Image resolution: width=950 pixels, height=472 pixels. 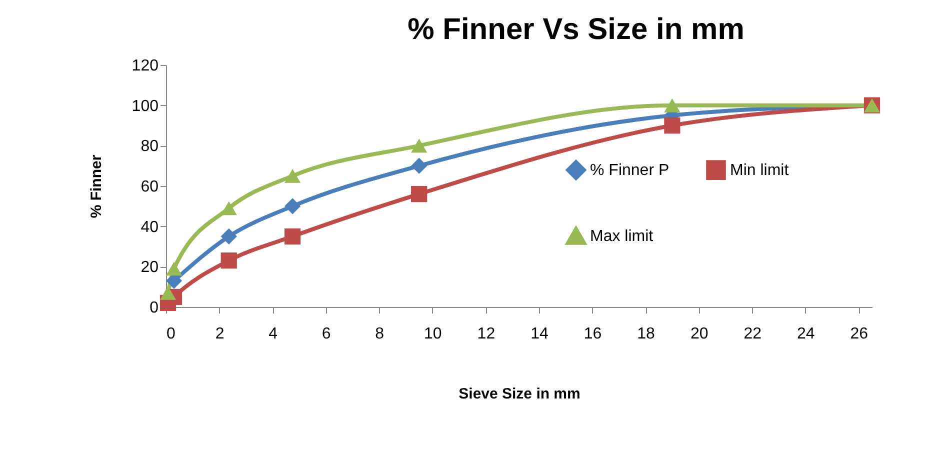 I want to click on legend-label: Min limit, so click(x=760, y=171).